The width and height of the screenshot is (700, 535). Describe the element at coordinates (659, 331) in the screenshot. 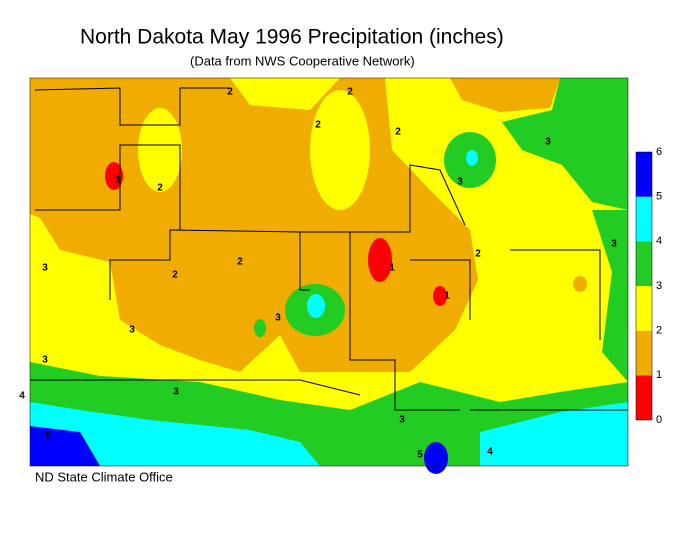

I see `legend-tick-label: 2` at that location.